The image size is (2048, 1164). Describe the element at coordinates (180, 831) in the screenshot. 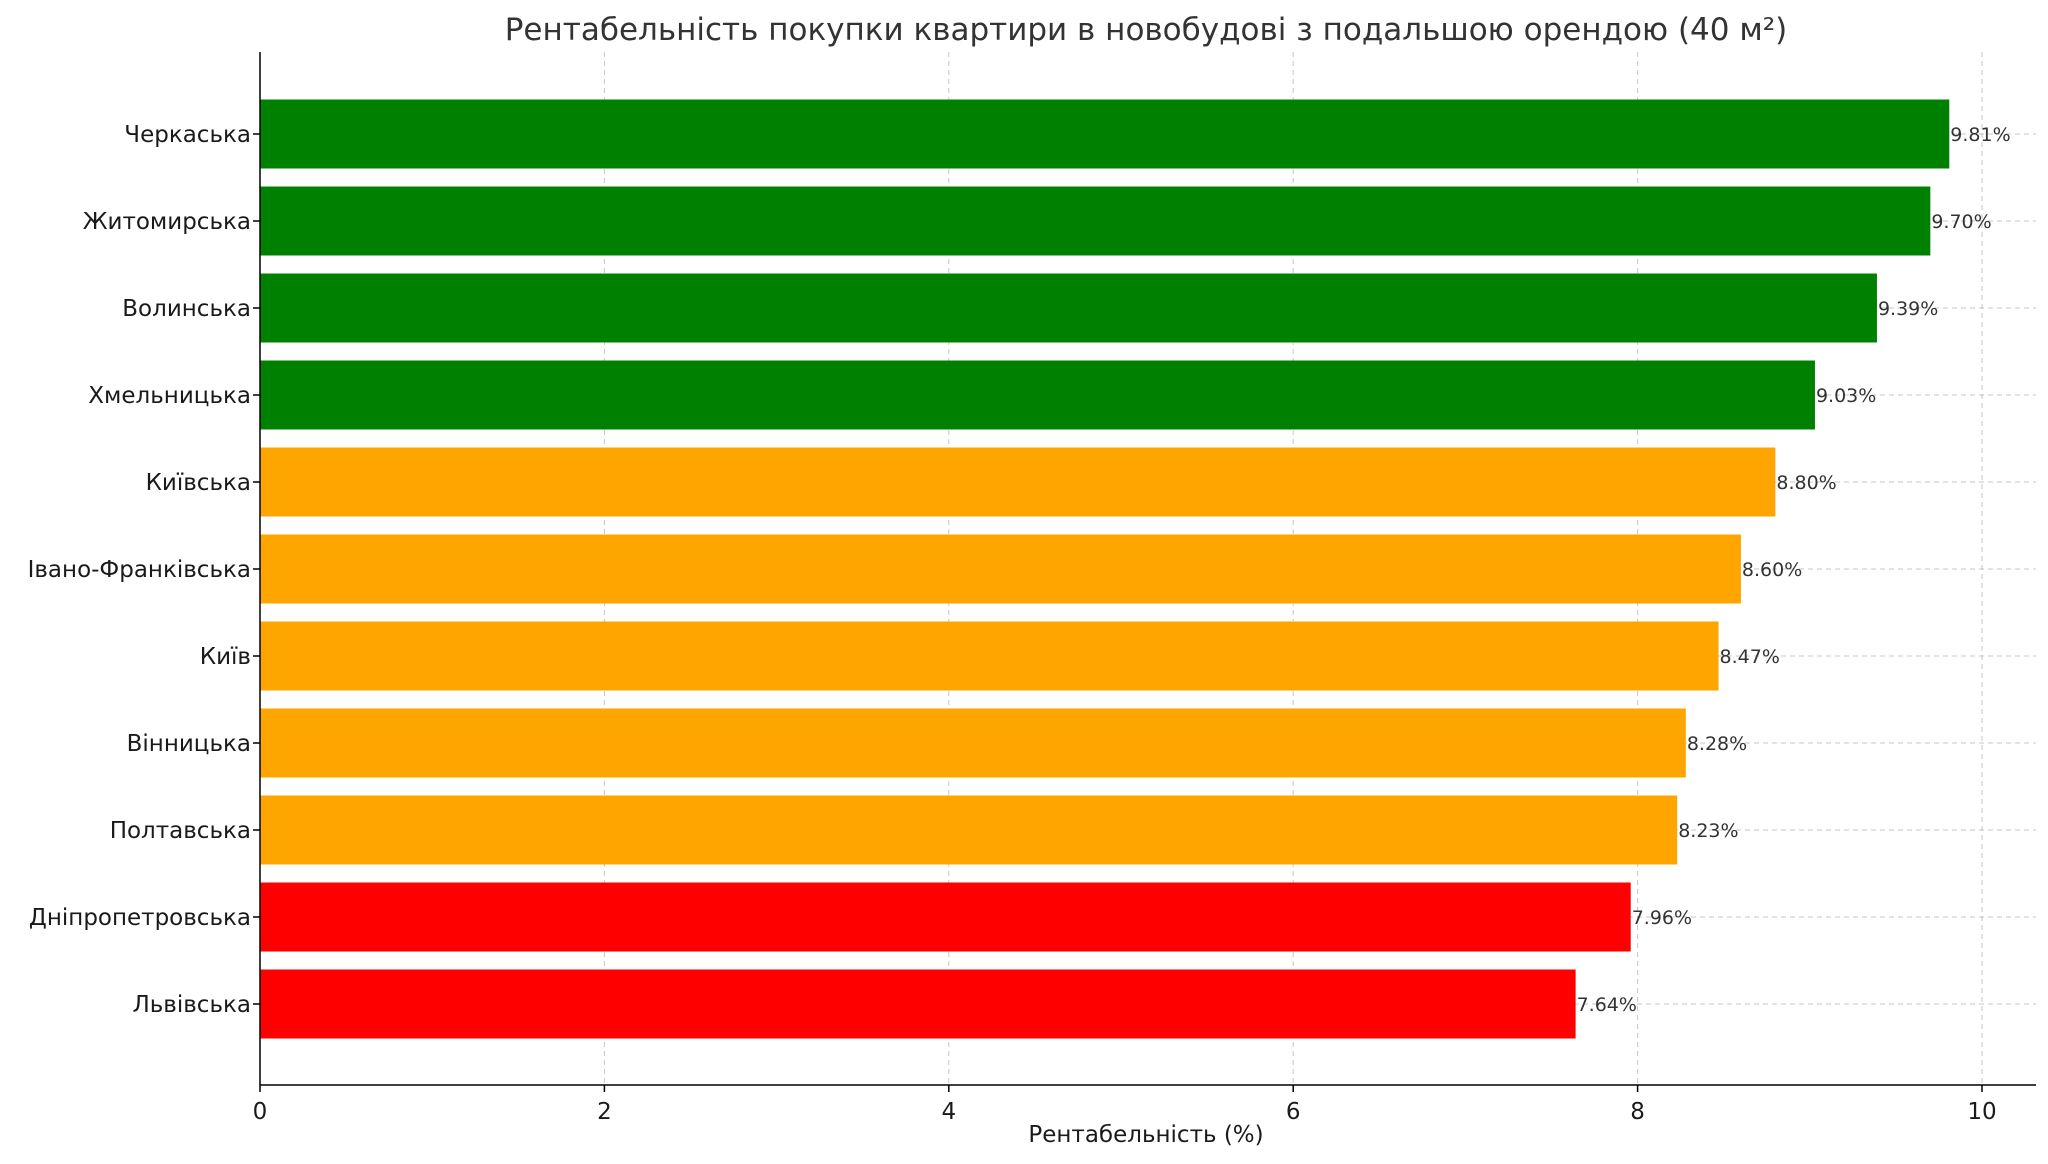

I see `category-label: Полтавська` at that location.